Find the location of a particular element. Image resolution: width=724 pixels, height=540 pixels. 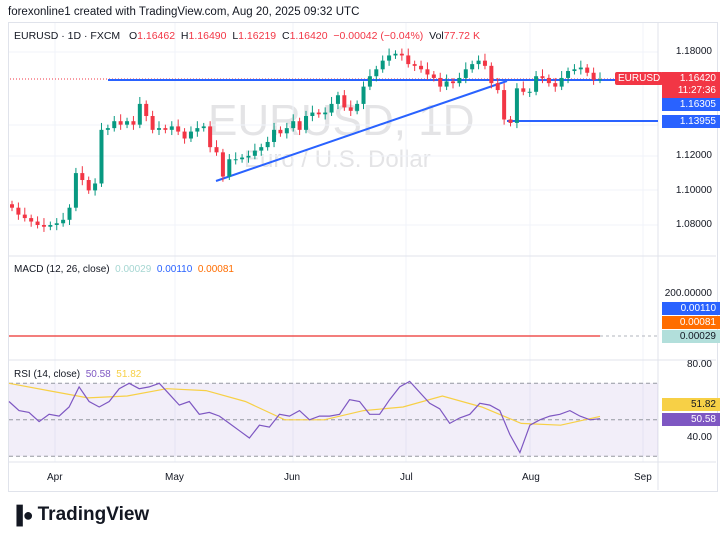

open-label: O is located at coordinates (133, 36).